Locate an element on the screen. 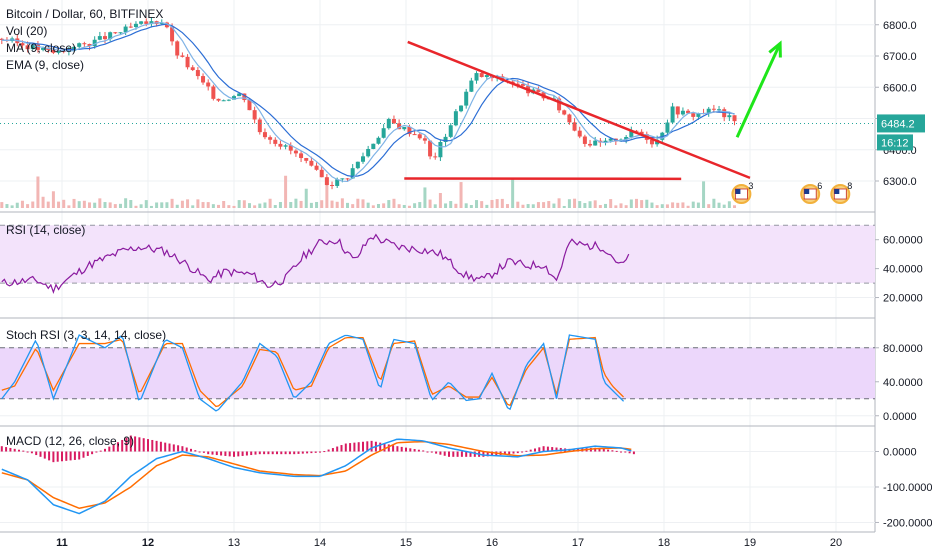 The width and height of the screenshot is (932, 550). stoch-pane-title: Stoch RSI (3, 3, 14, 14, close) is located at coordinates (86, 335).